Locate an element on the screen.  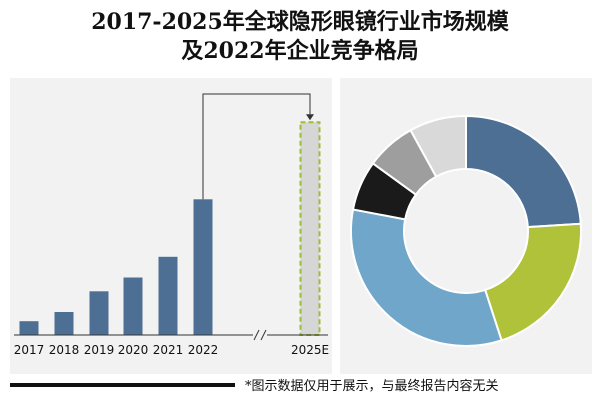
footnote: *图示数据仅用于展示，与最终报告内容无关 is located at coordinates (372, 386).